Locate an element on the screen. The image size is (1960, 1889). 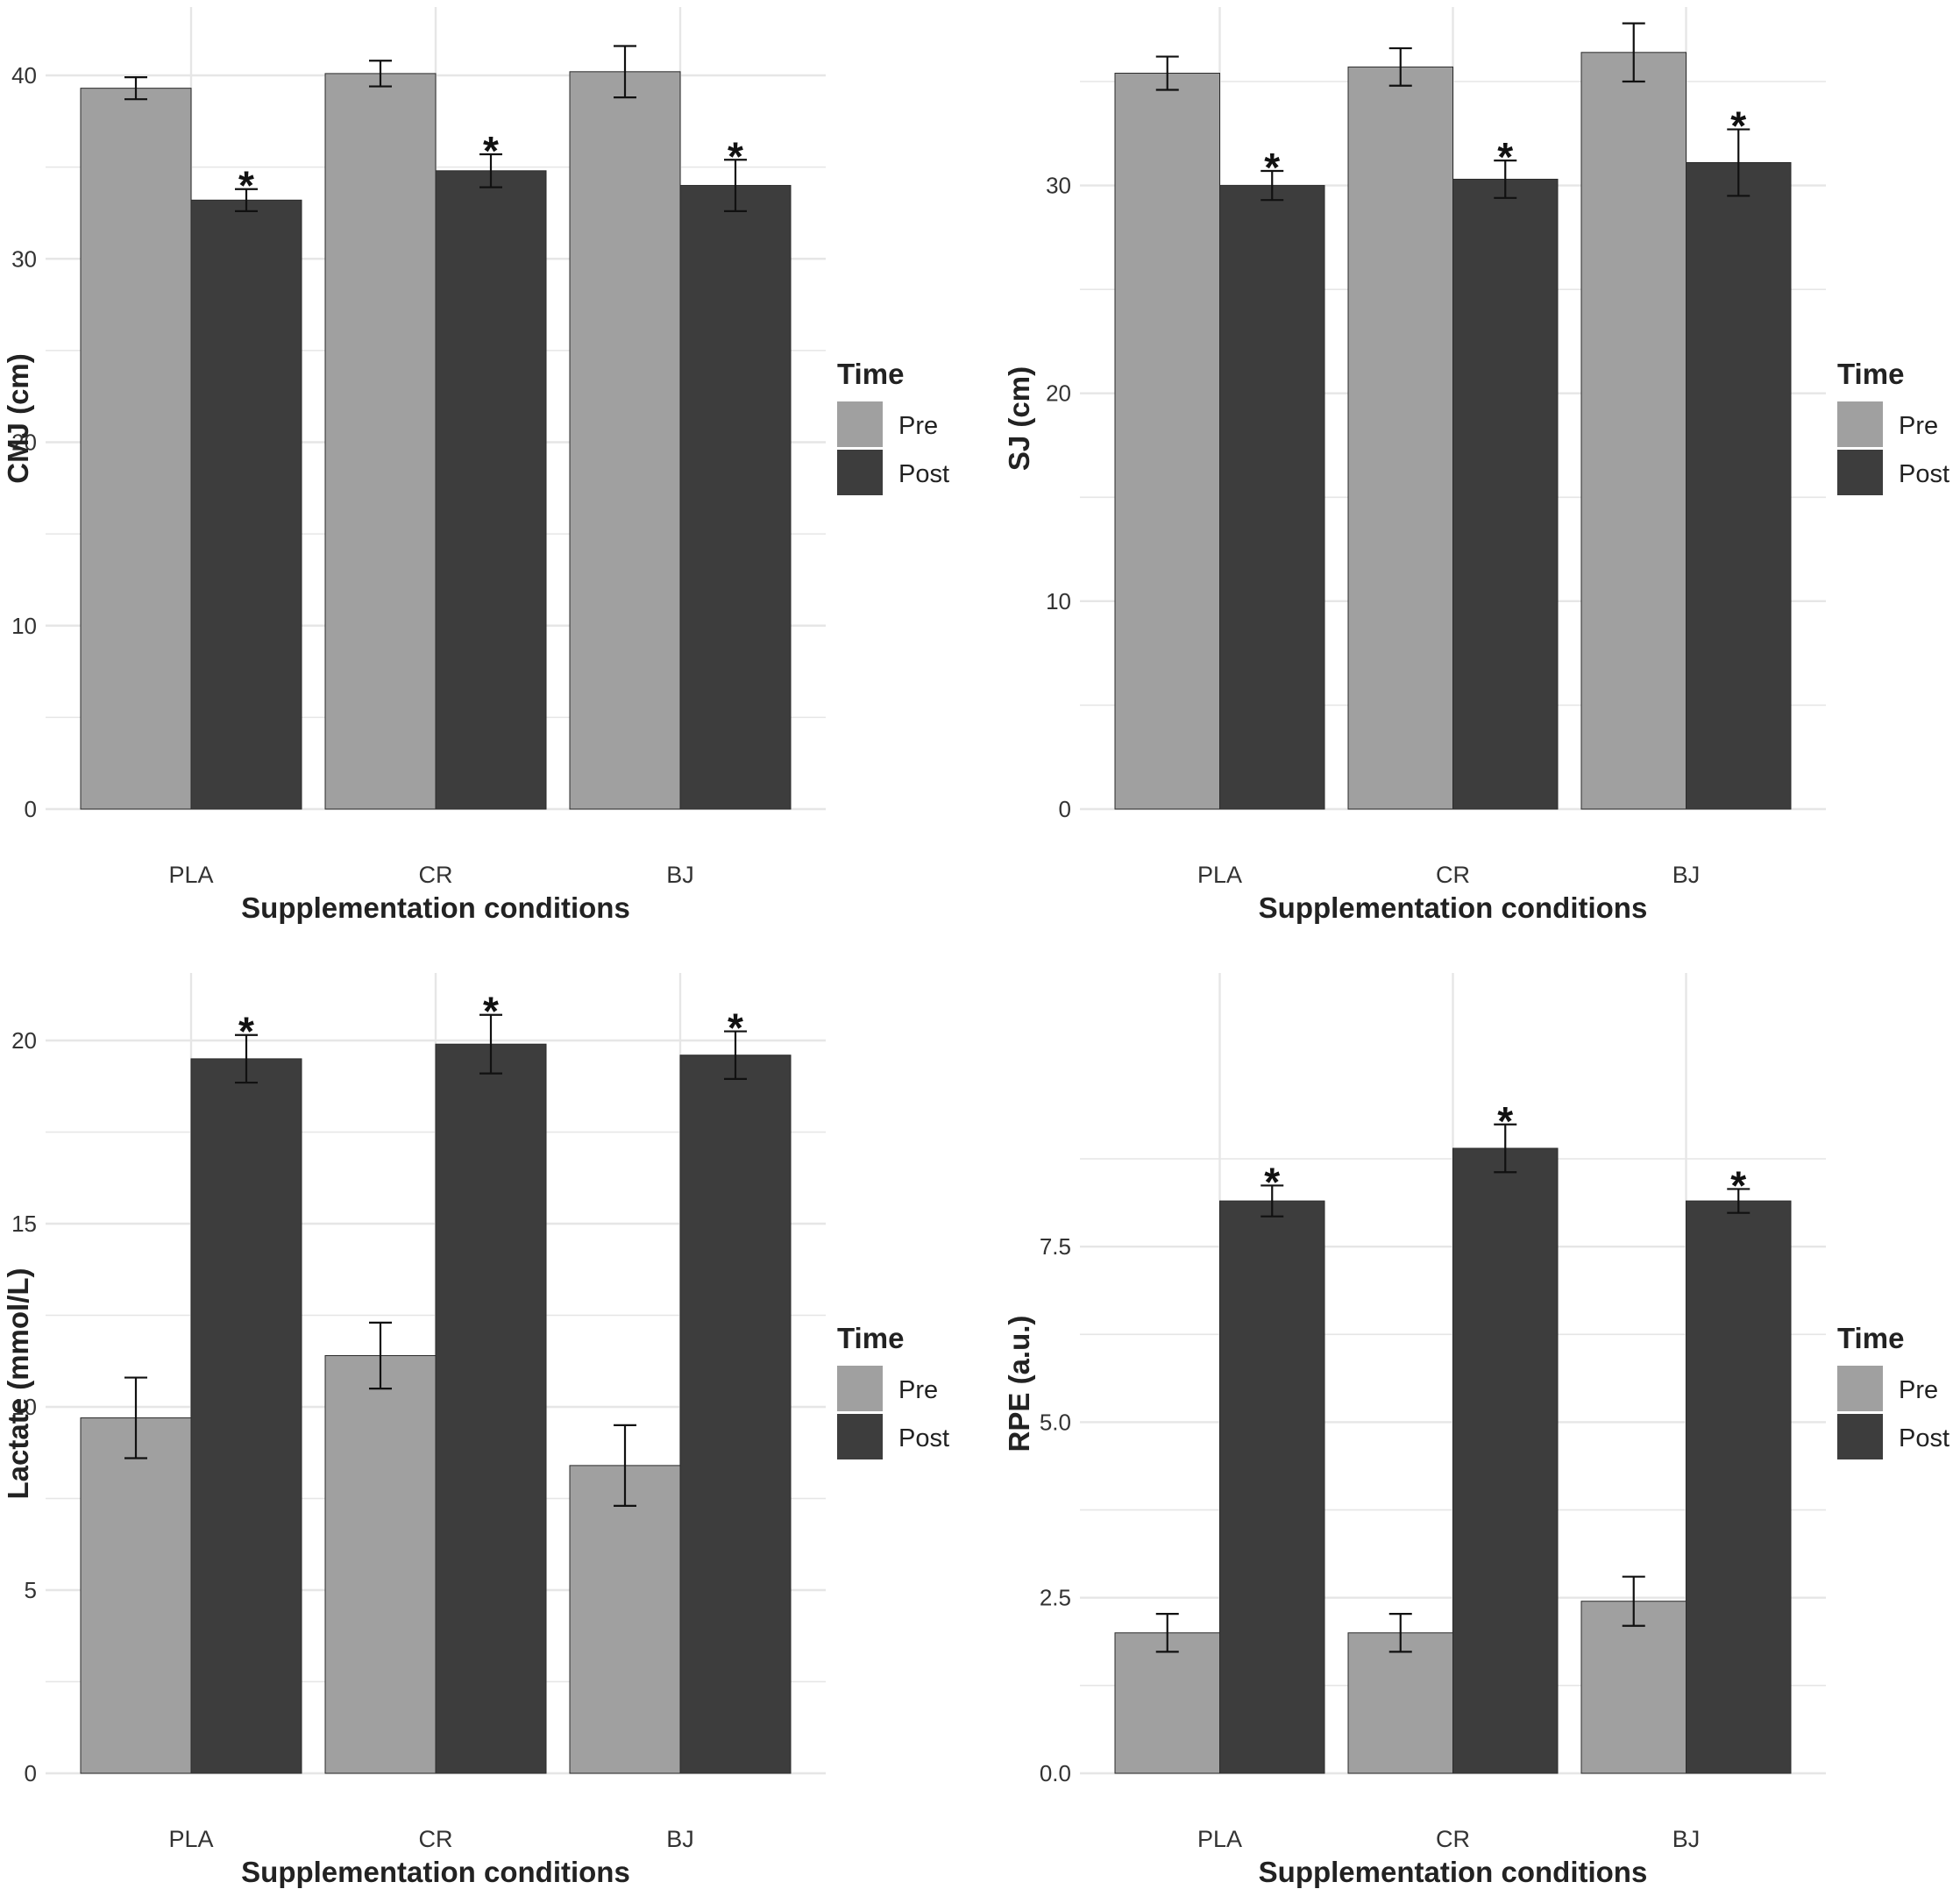
y-tick-label: 2.5 is located at coordinates (1055, 1598).